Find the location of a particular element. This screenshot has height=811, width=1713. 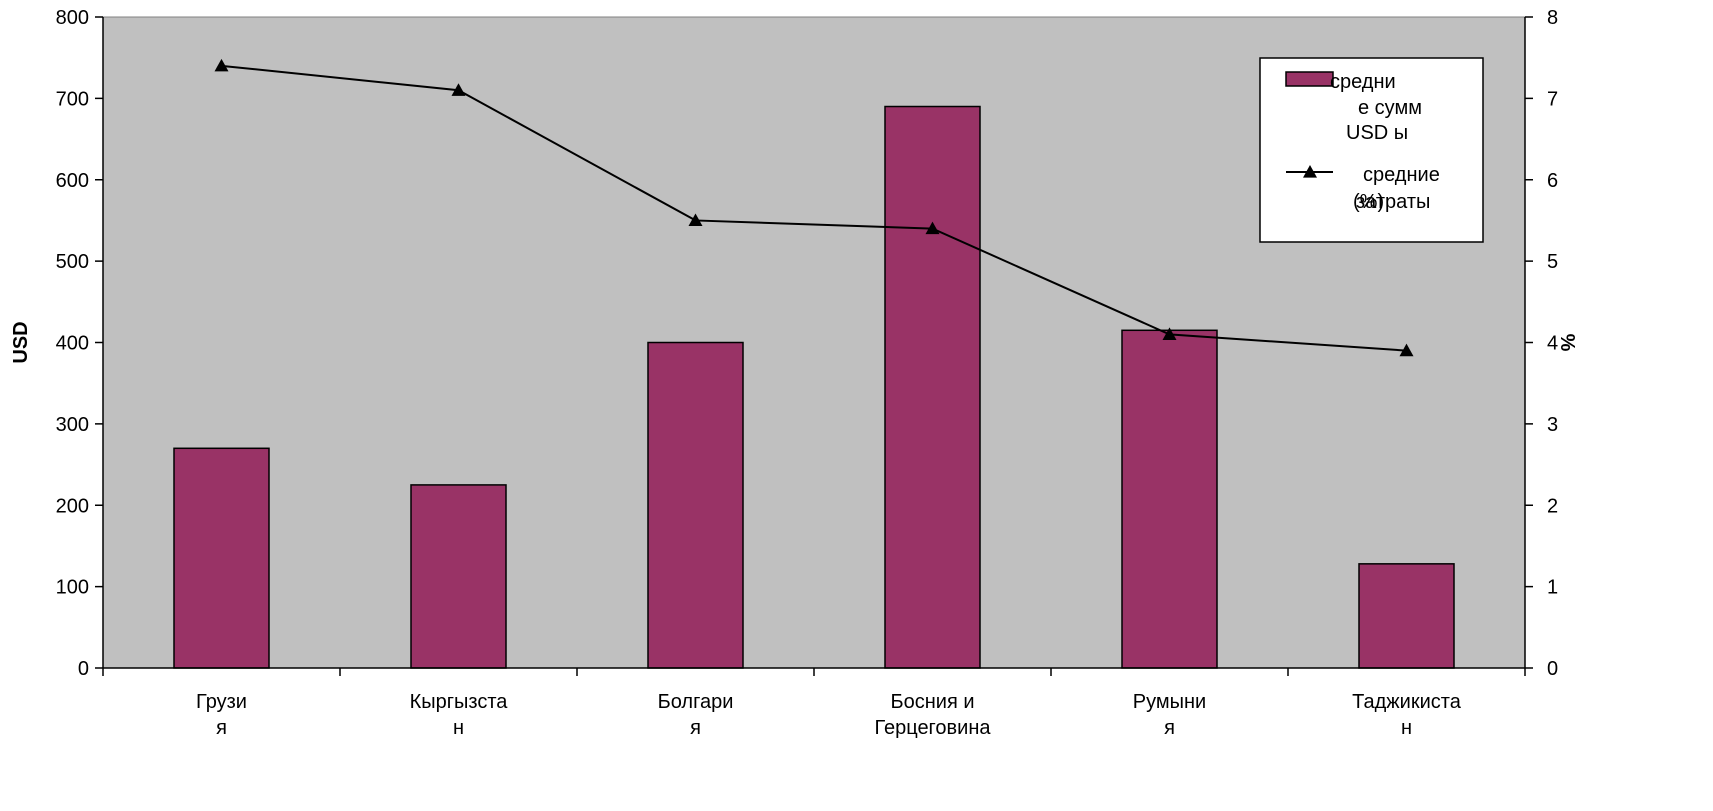

y2-tick-label: 8 is located at coordinates (1552, 18).